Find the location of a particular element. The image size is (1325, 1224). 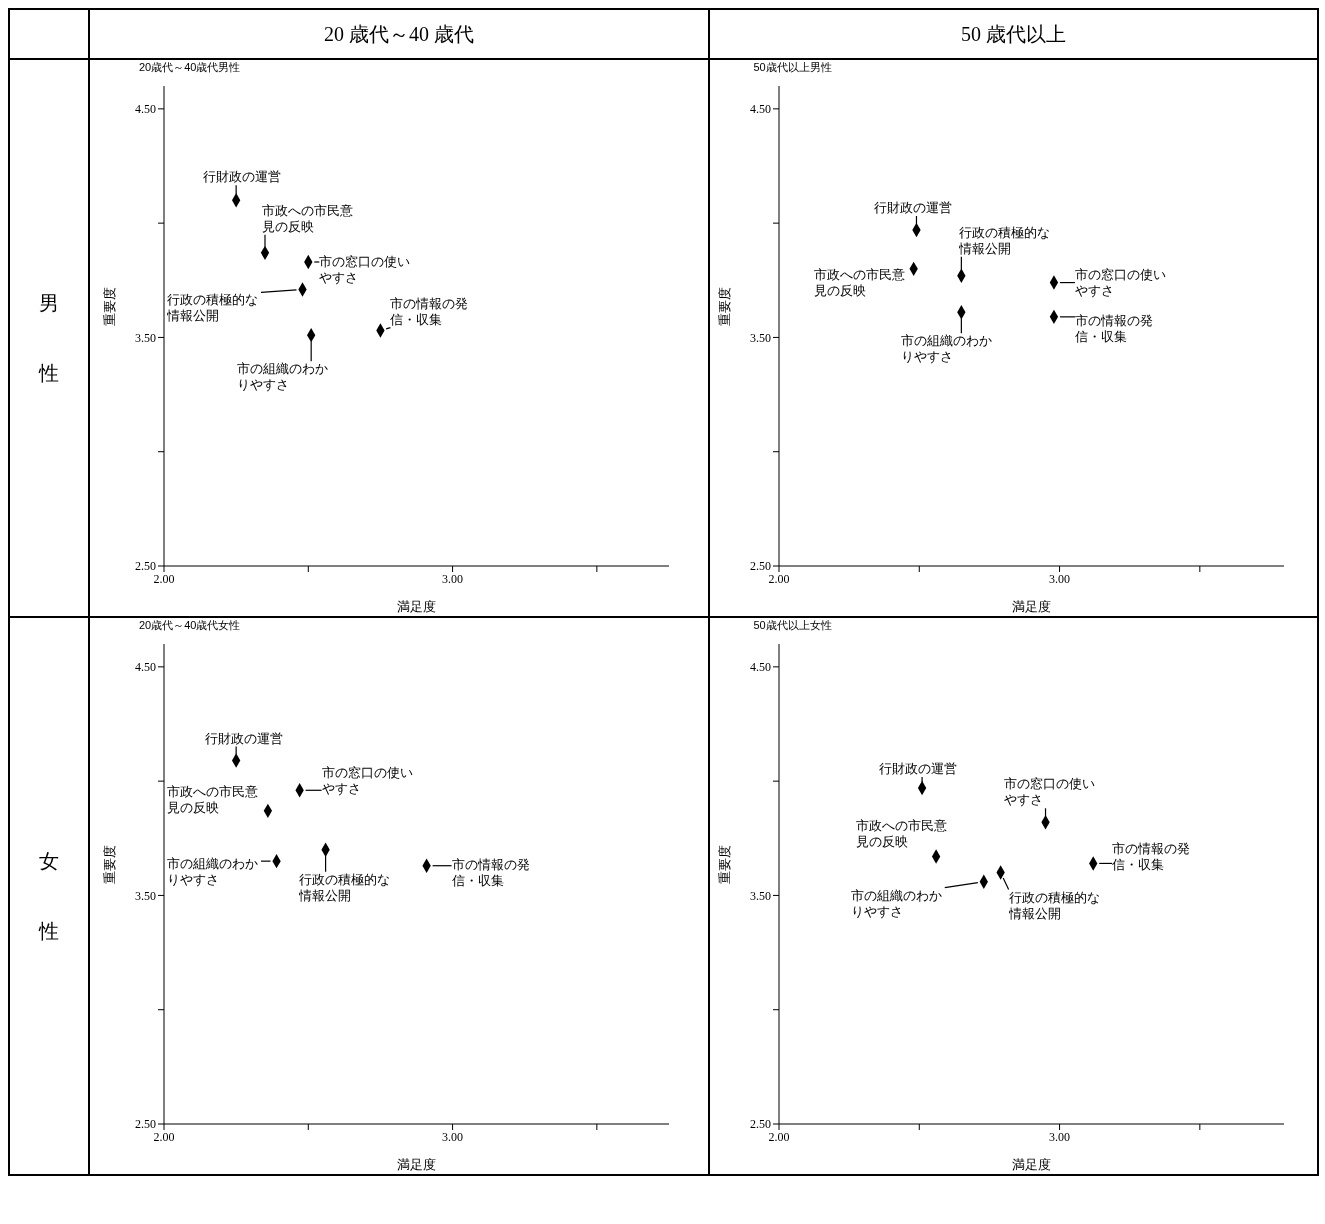

text: 男性 is located at coordinates (49, 338).